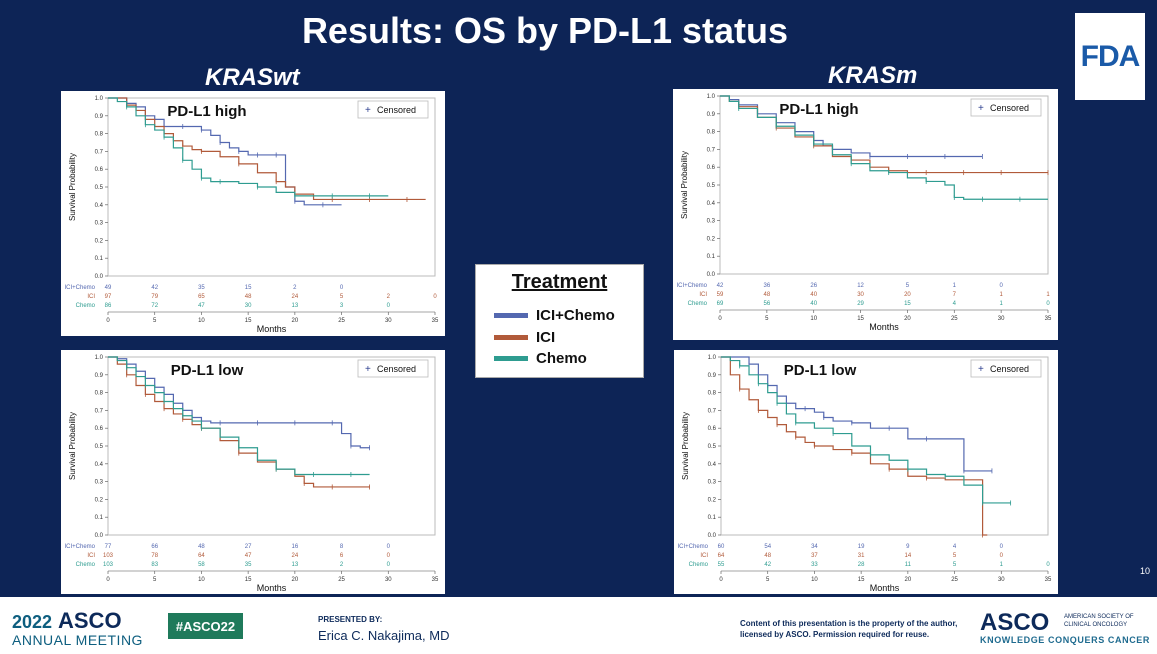 The image size is (1157, 654). Describe the element at coordinates (201, 580) in the screenshot. I see `x-tick-label: 10` at that location.